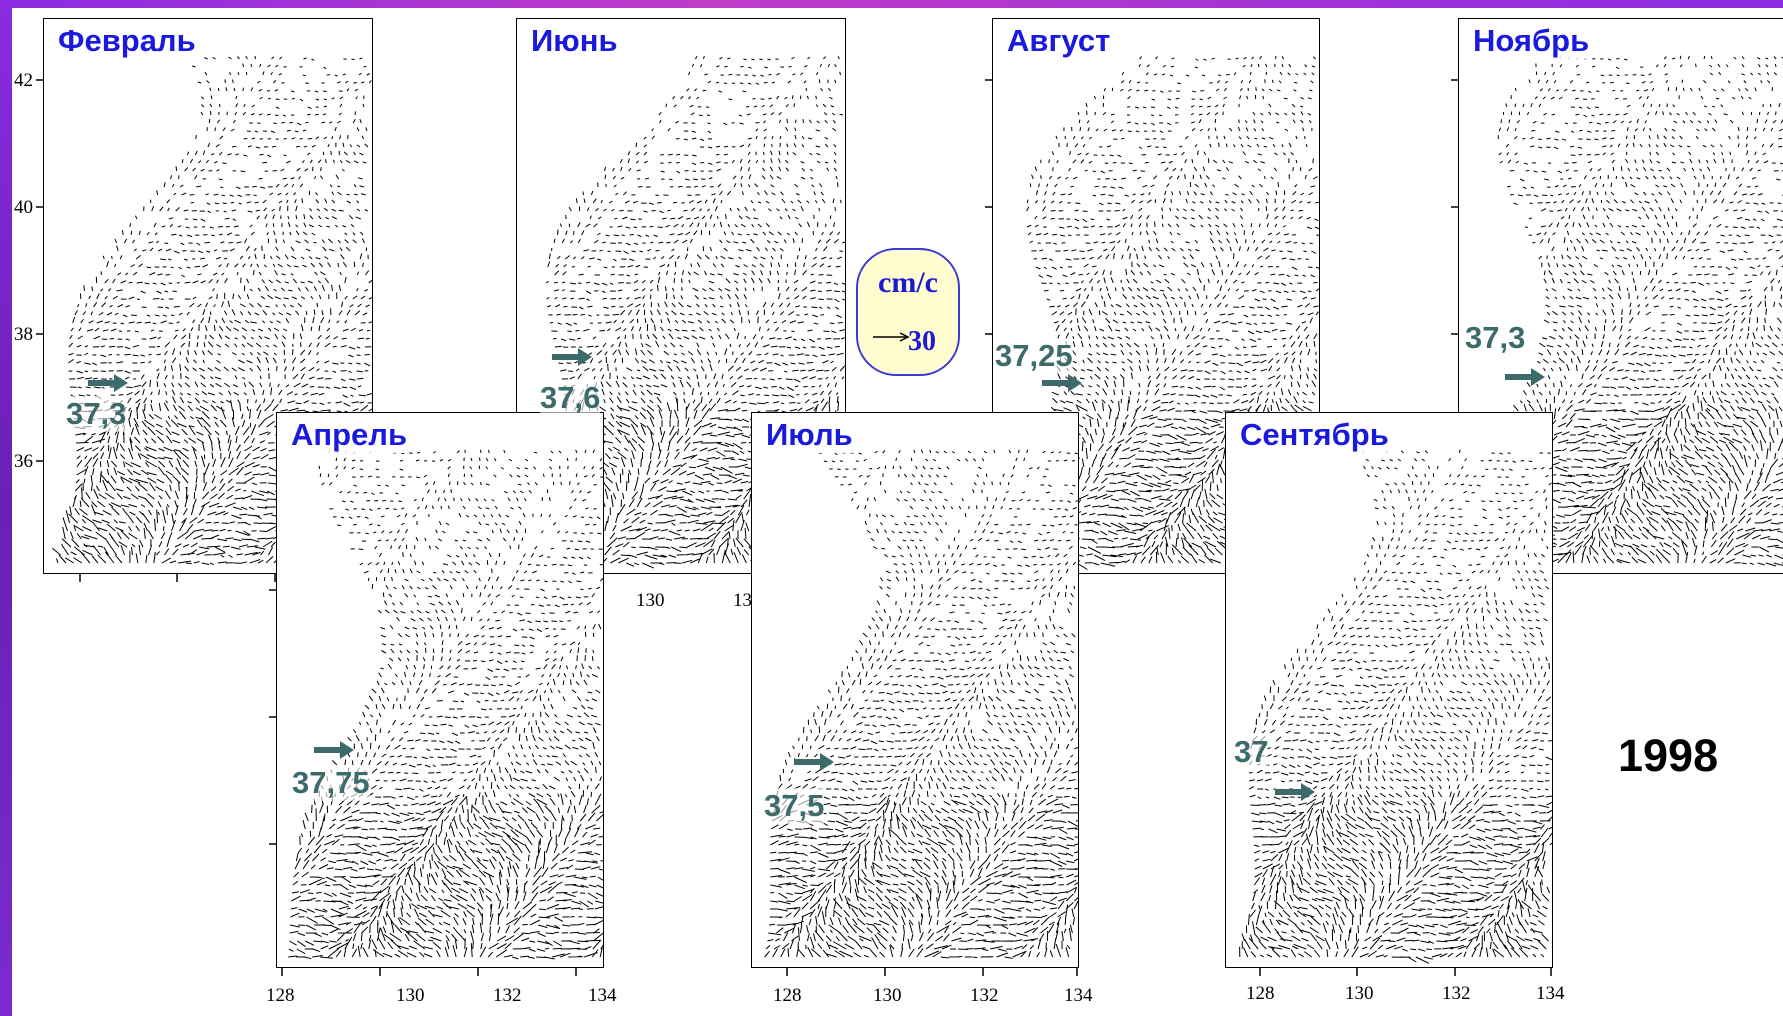 Image resolution: width=1783 pixels, height=1016 pixels. Describe the element at coordinates (570, 398) in the screenshot. I see `value-label-june: 37,6` at that location.